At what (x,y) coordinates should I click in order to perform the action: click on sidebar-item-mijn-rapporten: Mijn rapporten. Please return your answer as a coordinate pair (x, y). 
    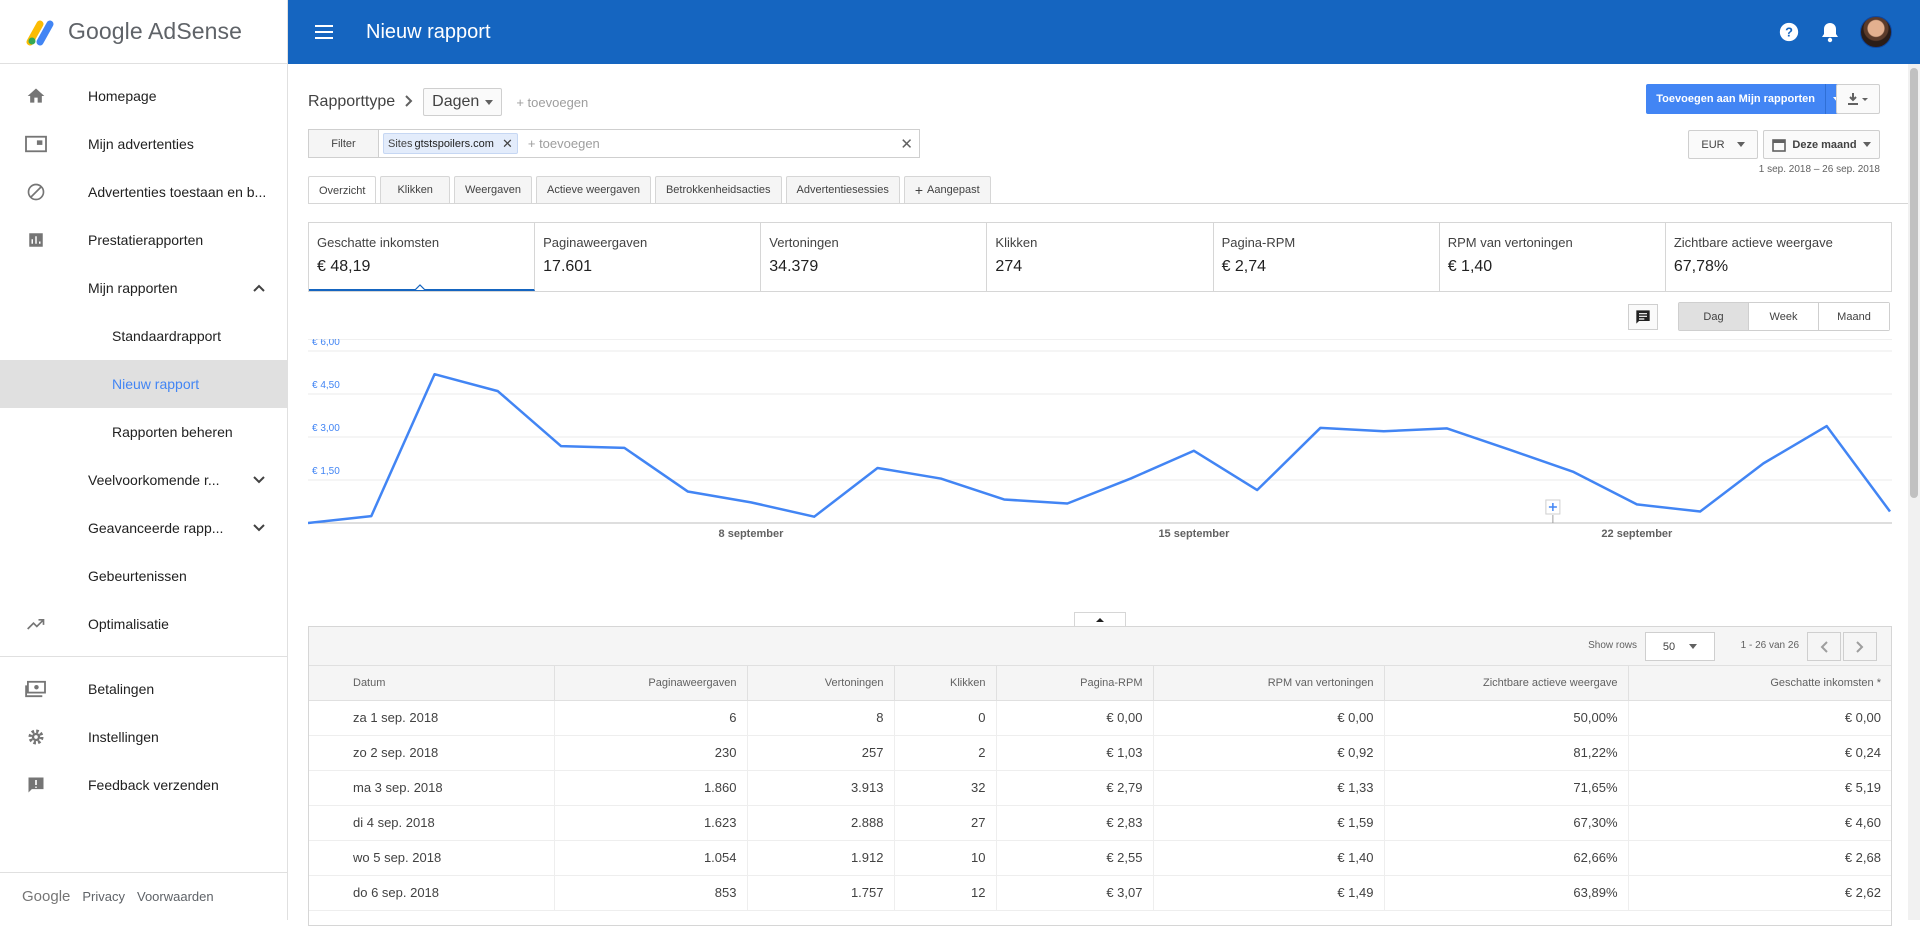
    Looking at the image, I should click on (143, 288).